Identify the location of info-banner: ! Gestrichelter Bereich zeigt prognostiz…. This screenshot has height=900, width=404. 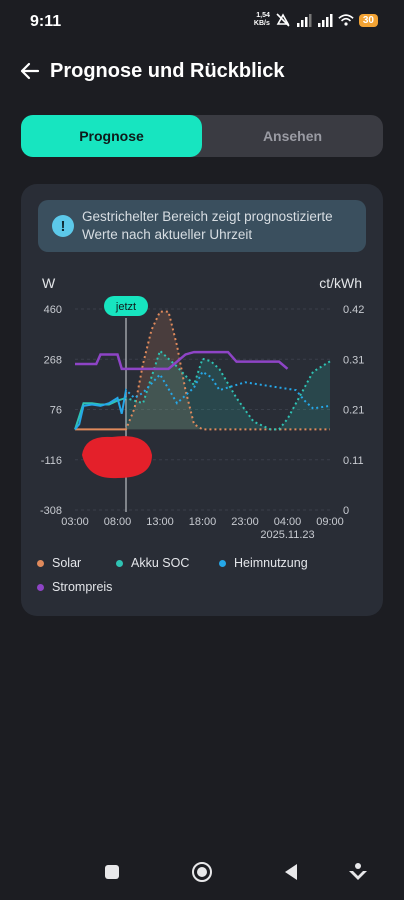
(202, 226).